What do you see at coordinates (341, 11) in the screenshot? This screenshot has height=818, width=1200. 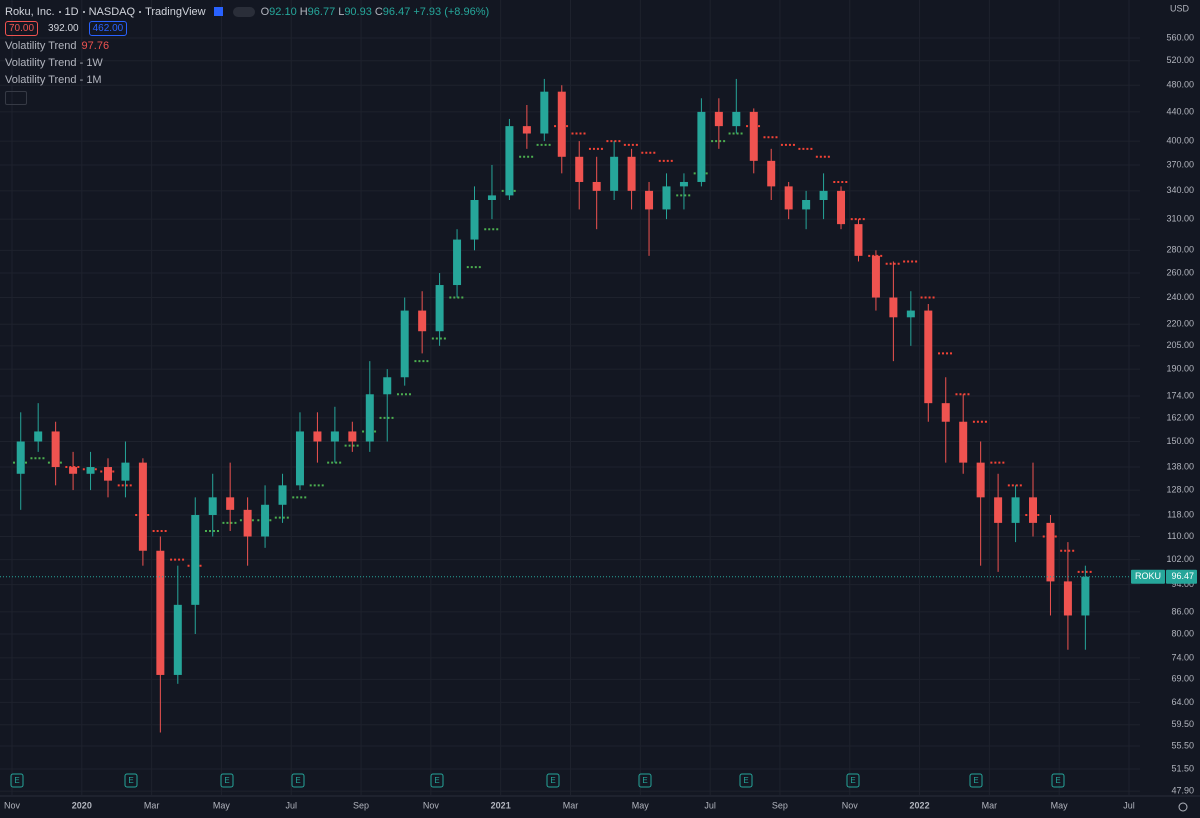 I see `ohlc-label: L` at bounding box center [341, 11].